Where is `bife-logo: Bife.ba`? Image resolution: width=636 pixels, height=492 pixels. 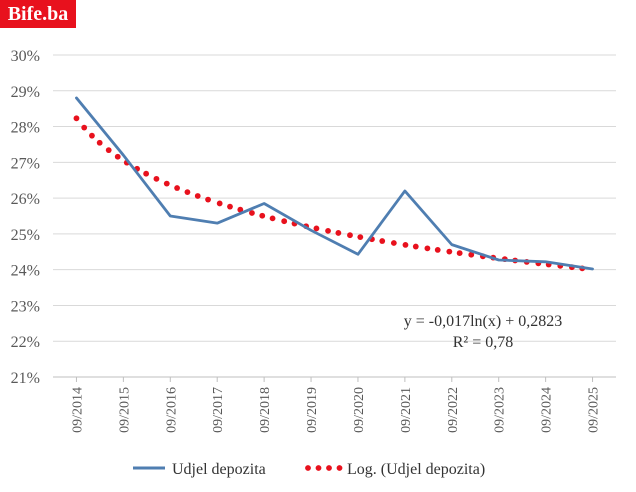
bife-logo: Bife.ba is located at coordinates (38, 14).